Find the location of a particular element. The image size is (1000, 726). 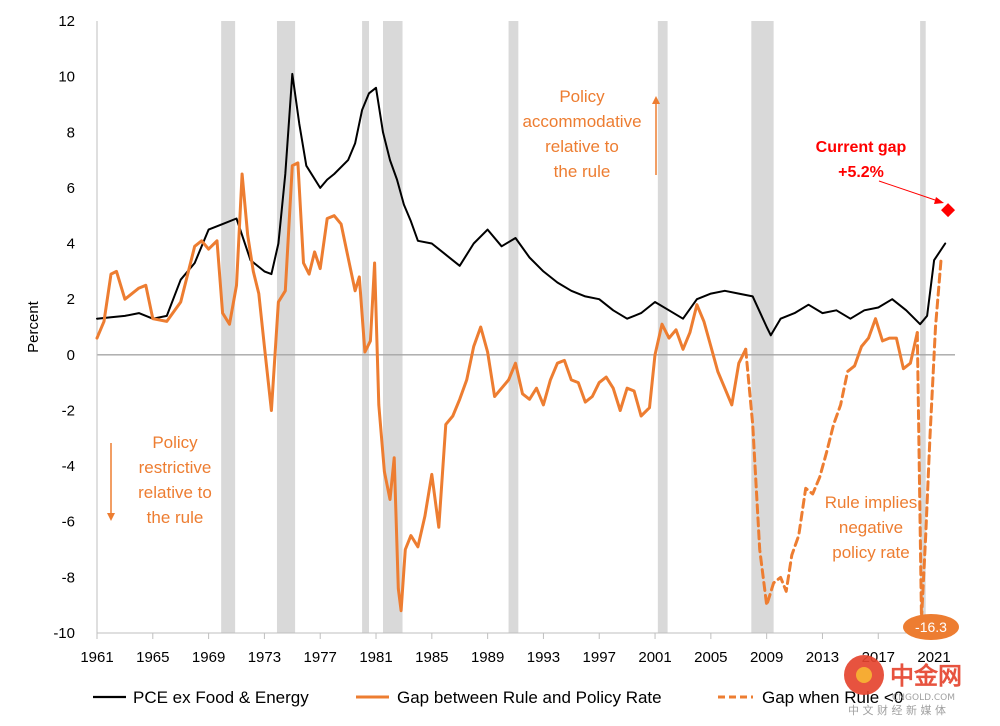

y-tick-label: 8 is located at coordinates (71, 132).